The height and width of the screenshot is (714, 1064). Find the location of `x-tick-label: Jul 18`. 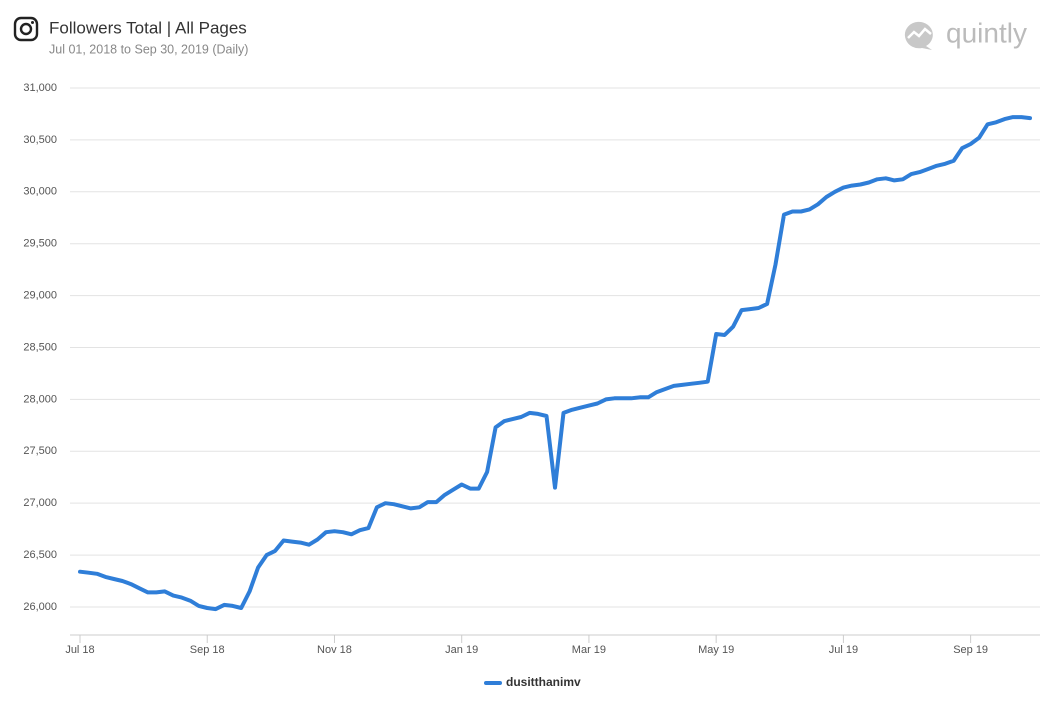

x-tick-label: Jul 18 is located at coordinates (79, 650).